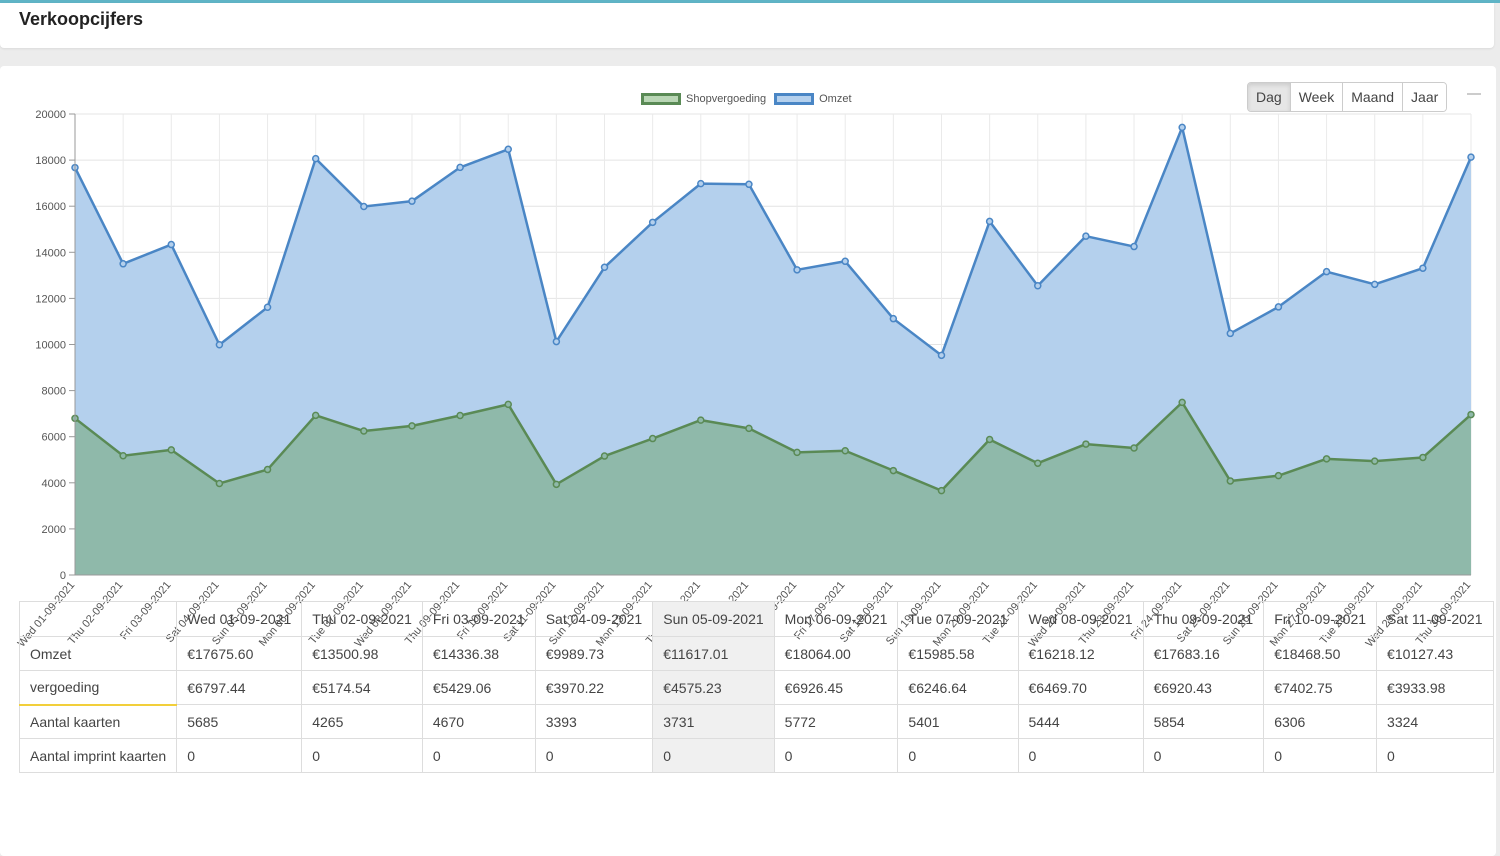 The image size is (1500, 856). Describe the element at coordinates (594, 653) in the screenshot. I see `table-cell: €9989.73` at that location.